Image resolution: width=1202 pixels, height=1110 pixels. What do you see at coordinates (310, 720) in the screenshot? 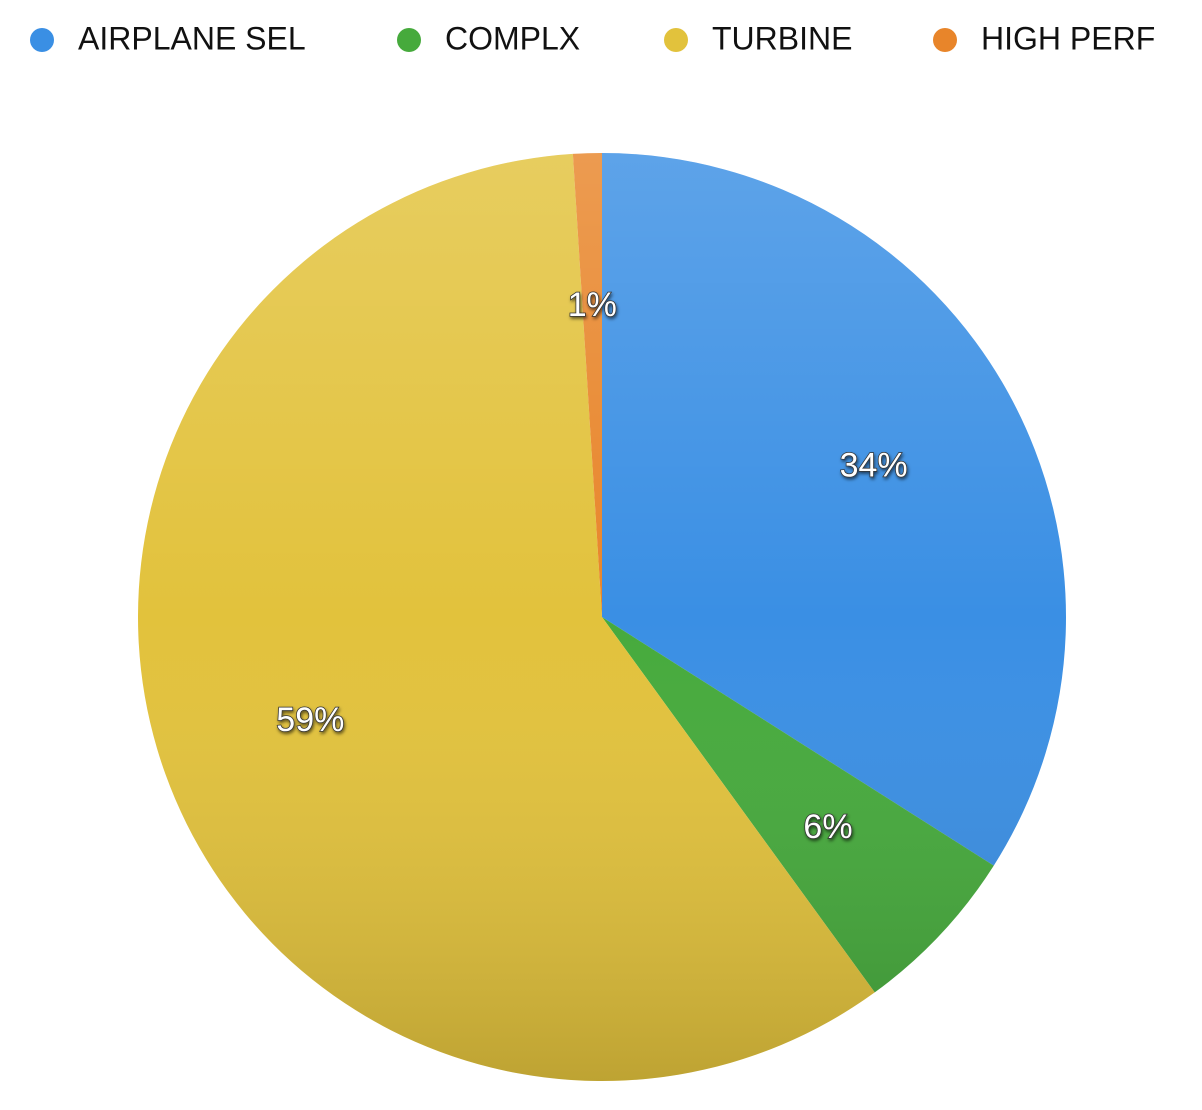
I see `value-label: 59%` at bounding box center [310, 720].